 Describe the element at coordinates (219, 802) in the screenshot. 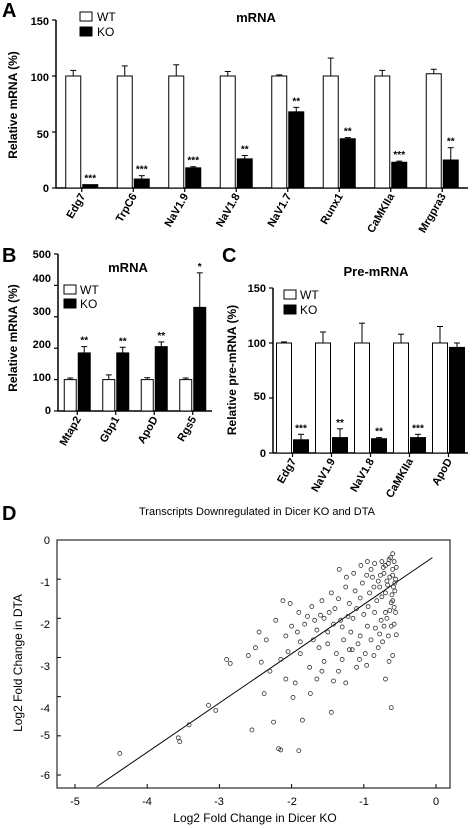

I see `x-tick-label: -3` at that location.